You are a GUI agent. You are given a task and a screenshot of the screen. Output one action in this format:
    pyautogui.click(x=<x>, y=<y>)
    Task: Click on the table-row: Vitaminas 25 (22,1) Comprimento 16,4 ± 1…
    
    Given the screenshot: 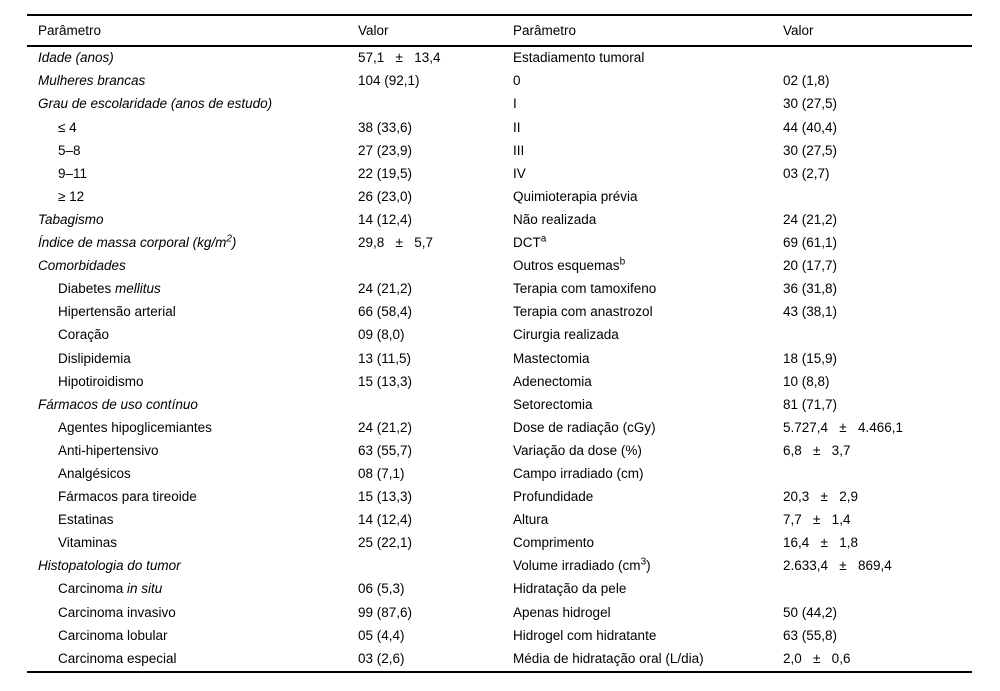 What is the action you would take?
    pyautogui.click(x=499, y=542)
    